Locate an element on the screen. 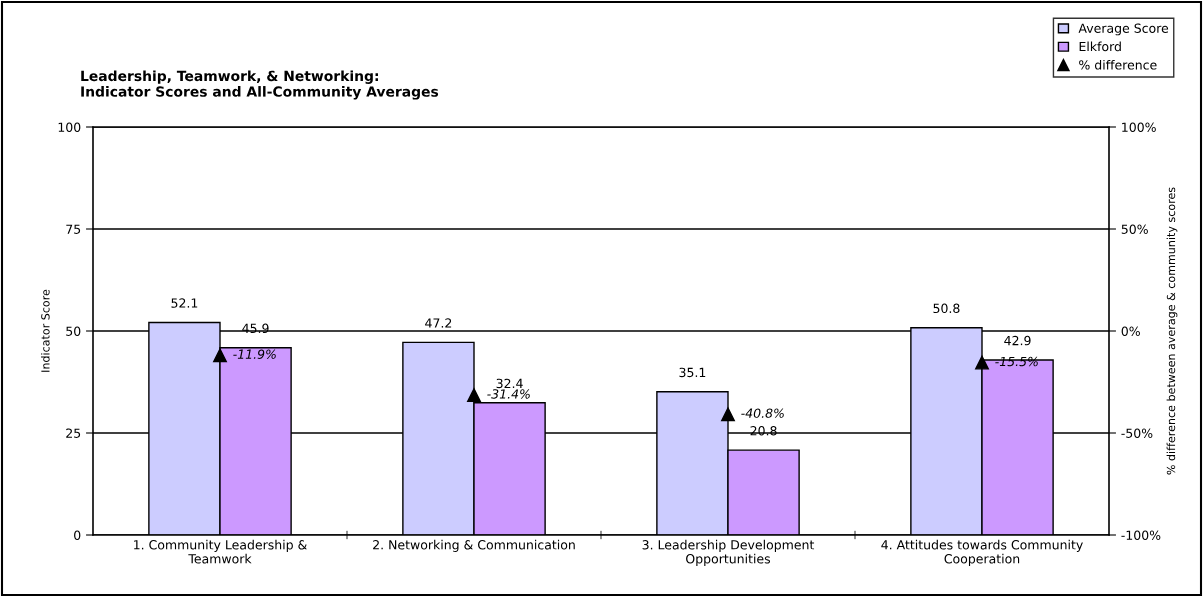 The height and width of the screenshot is (597, 1203). y-tick-label: 25 is located at coordinates (73, 433).